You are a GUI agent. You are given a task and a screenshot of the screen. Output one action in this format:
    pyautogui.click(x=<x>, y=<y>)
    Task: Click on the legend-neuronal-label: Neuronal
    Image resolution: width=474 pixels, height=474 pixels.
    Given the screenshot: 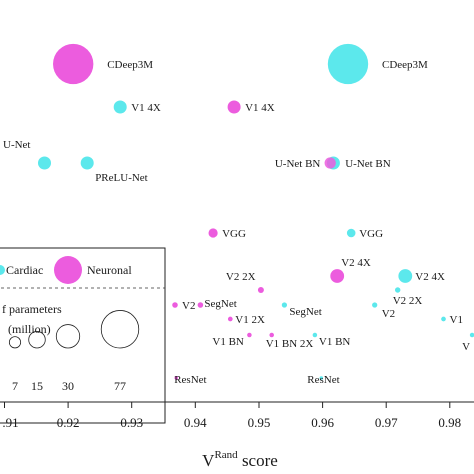 What is the action you would take?
    pyautogui.click(x=109, y=270)
    